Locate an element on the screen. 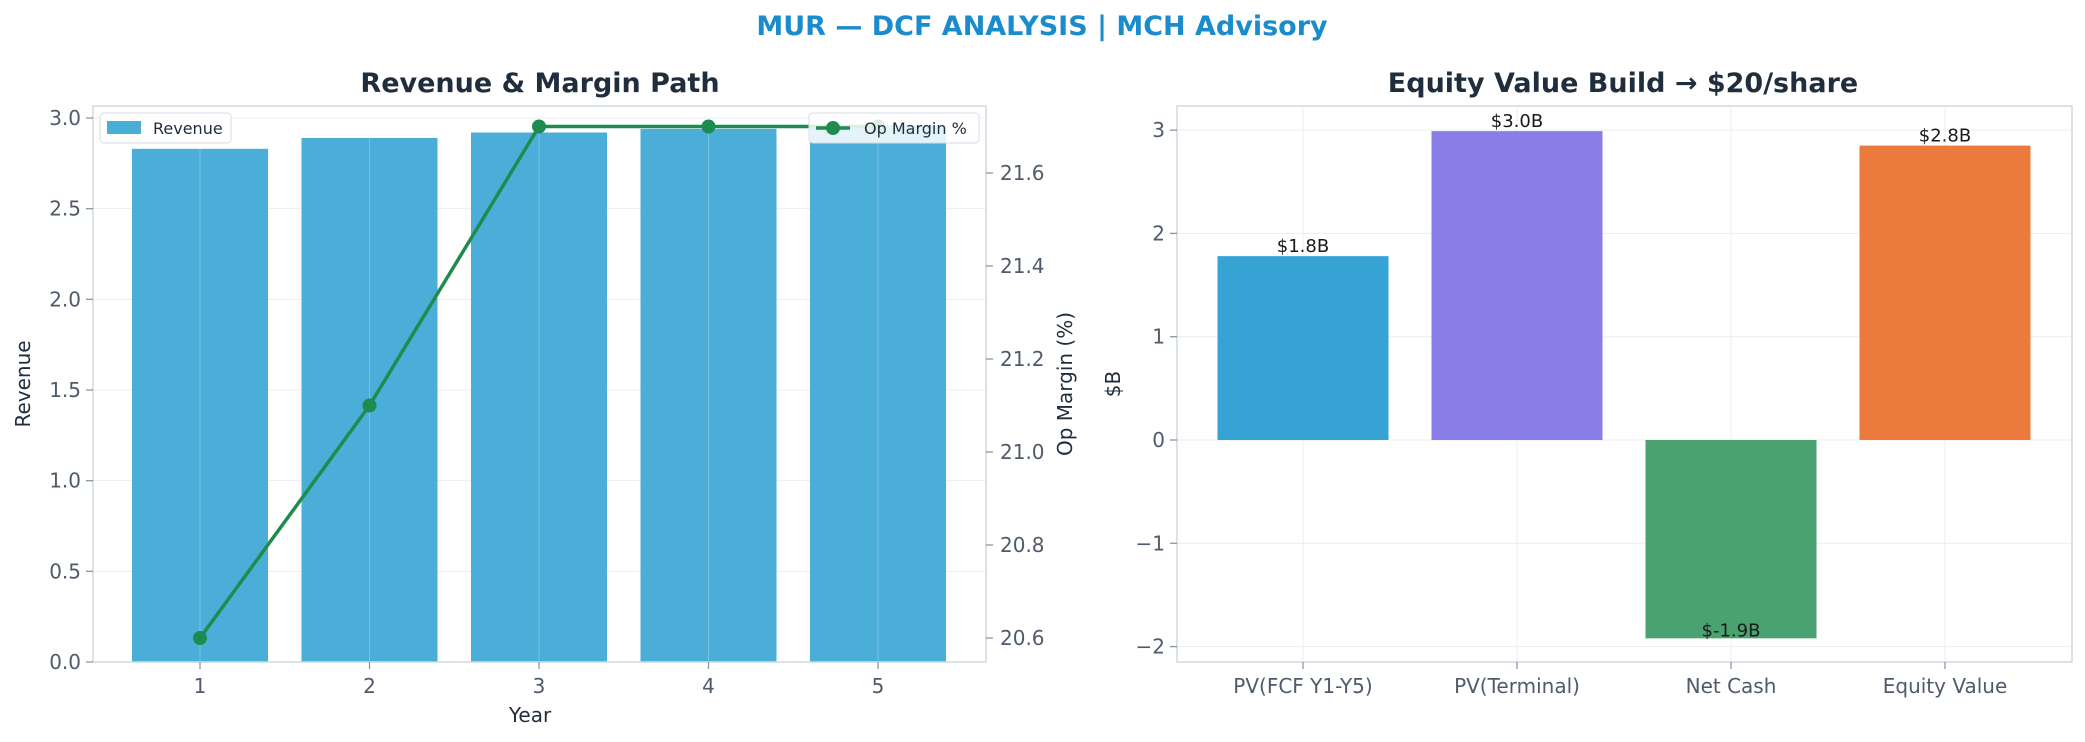 This screenshot has width=2085, height=742. equity-data-label-net-cash: $-1.9B is located at coordinates (1731, 630).